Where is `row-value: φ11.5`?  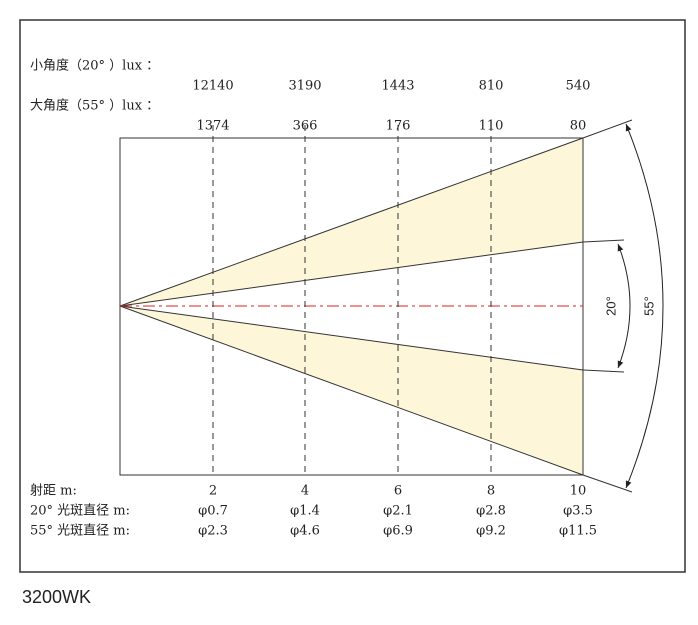
row-value: φ11.5 is located at coordinates (578, 531).